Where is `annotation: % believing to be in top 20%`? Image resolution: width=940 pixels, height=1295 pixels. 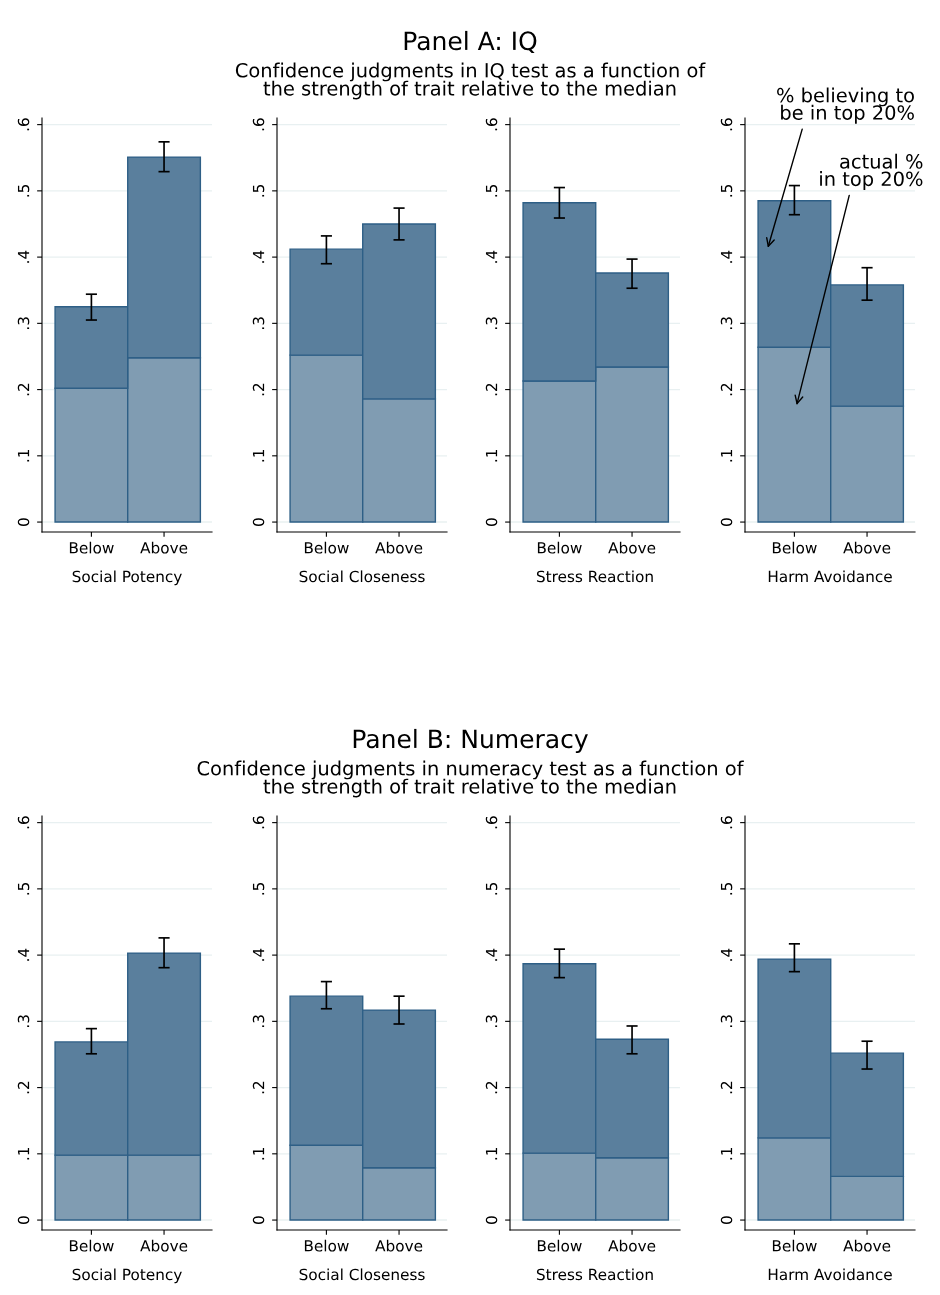 annotation: % believing to be in top 20% is located at coordinates (845, 105).